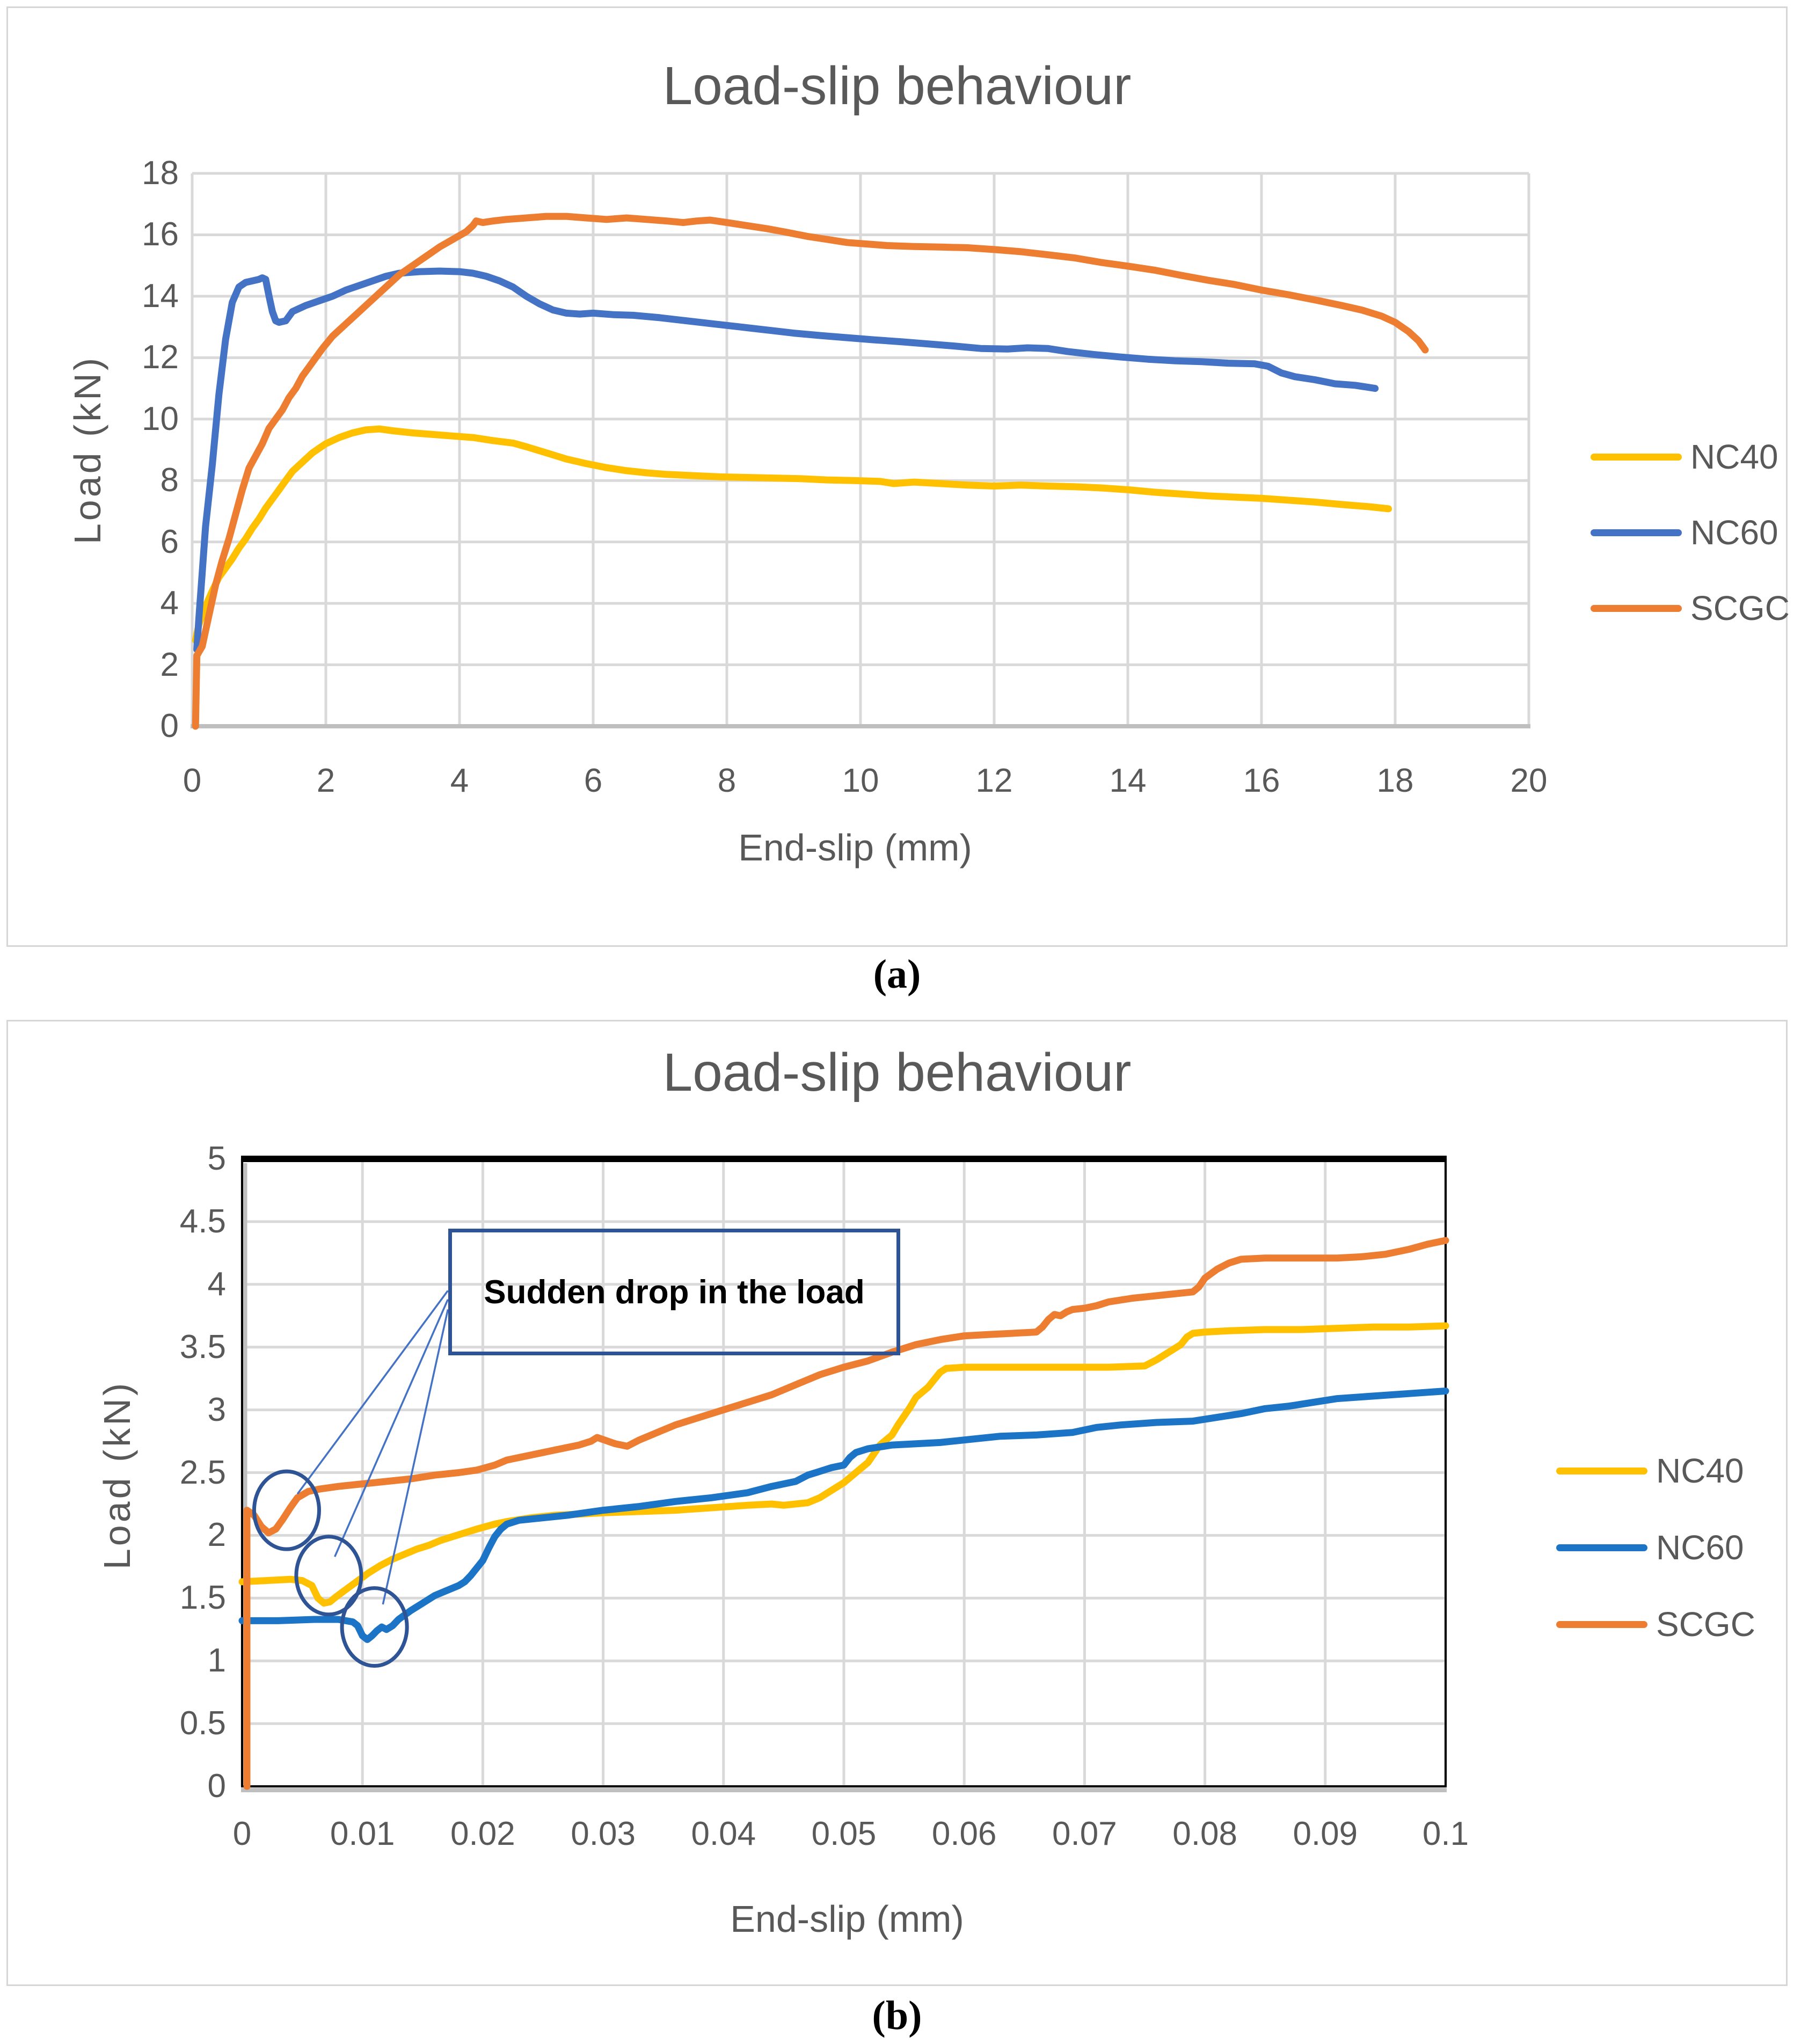 The image size is (1794, 2044). What do you see at coordinates (216, 1409) in the screenshot?
I see `y-tick-label: 3` at bounding box center [216, 1409].